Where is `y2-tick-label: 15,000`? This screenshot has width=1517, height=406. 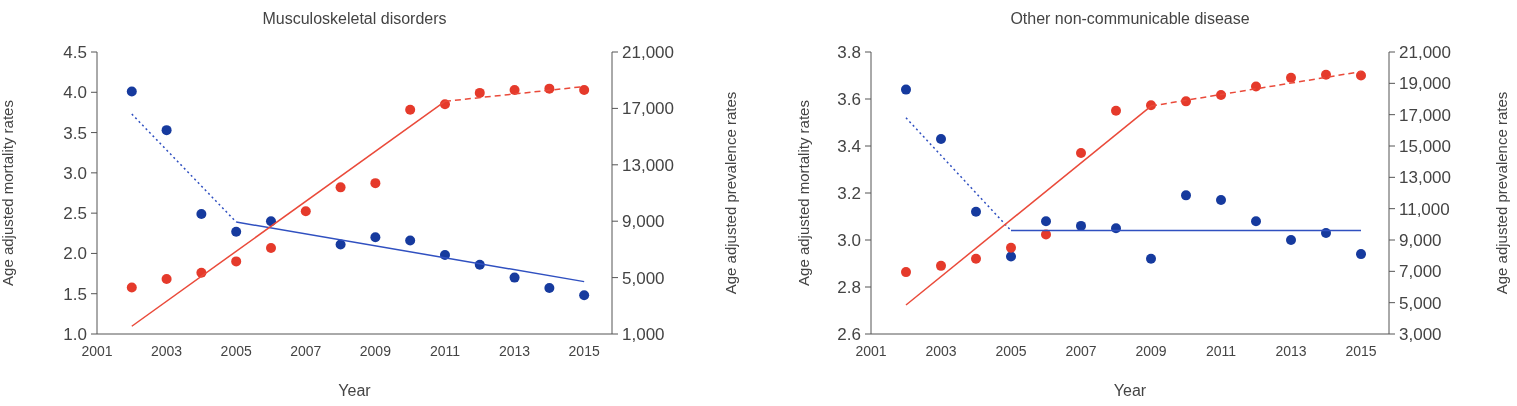
y2-tick-label: 15,000 is located at coordinates (1425, 146).